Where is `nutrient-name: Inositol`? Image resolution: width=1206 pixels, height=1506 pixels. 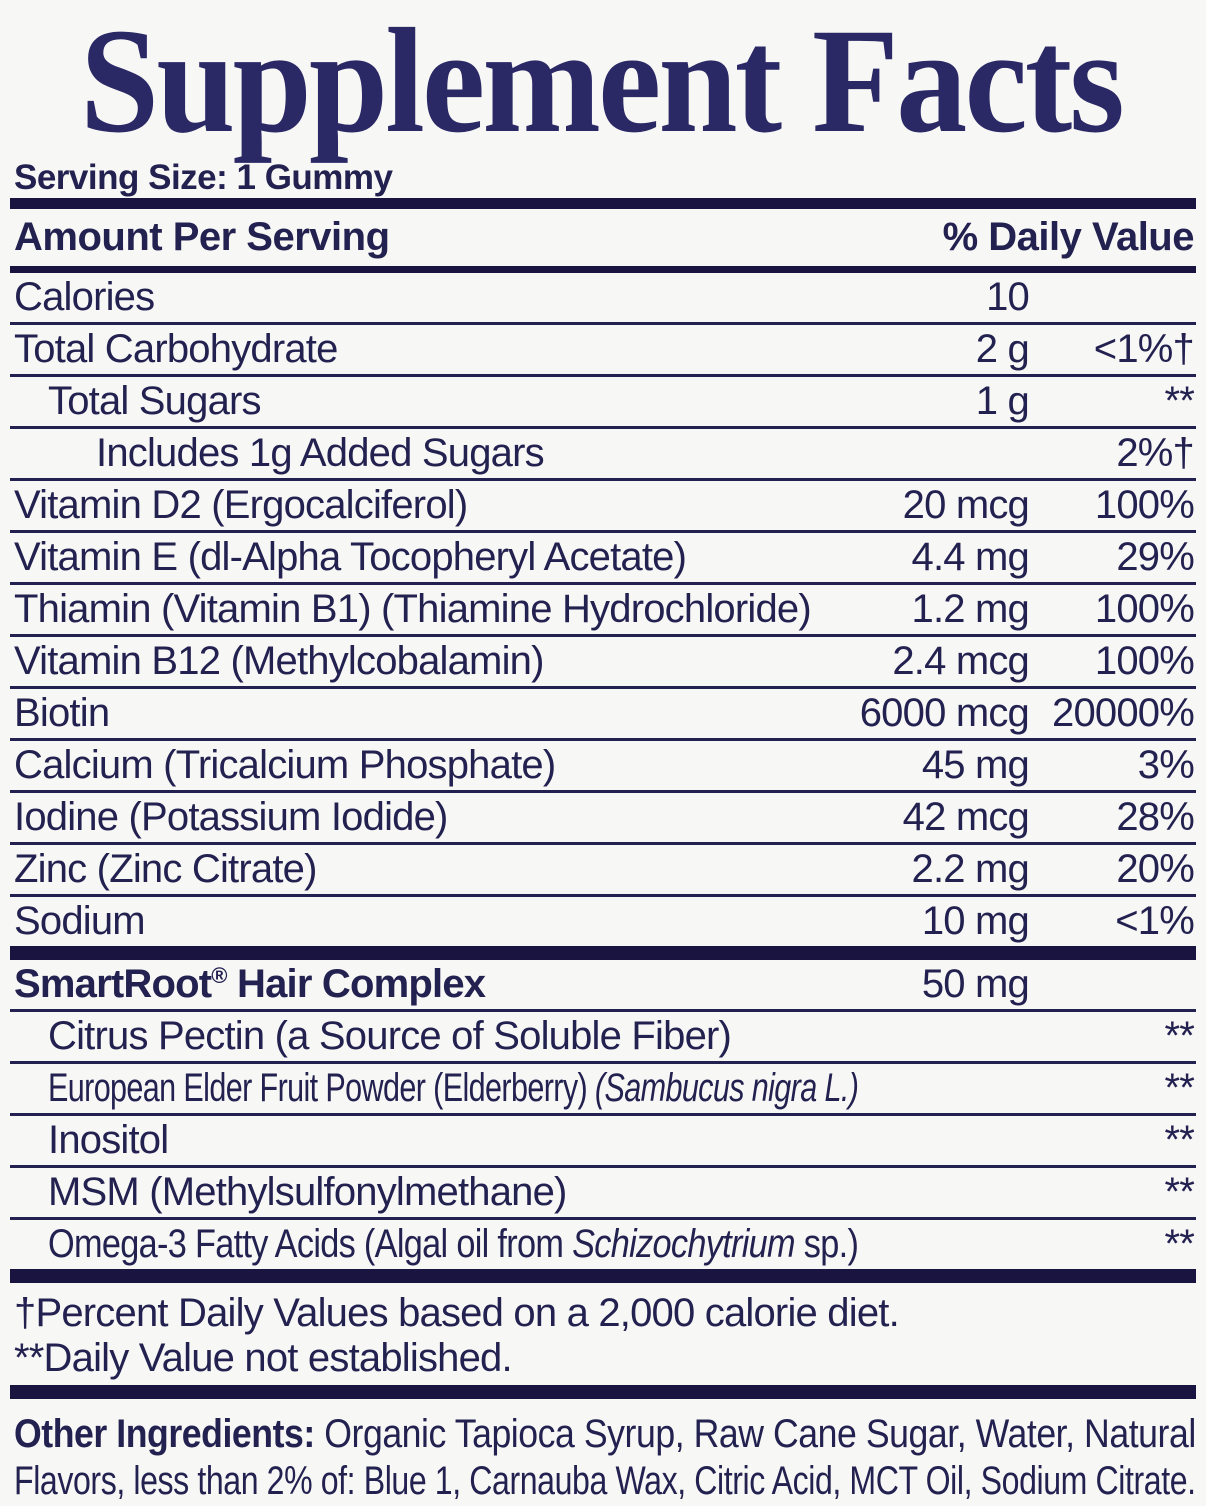 nutrient-name: Inositol is located at coordinates (108, 1140).